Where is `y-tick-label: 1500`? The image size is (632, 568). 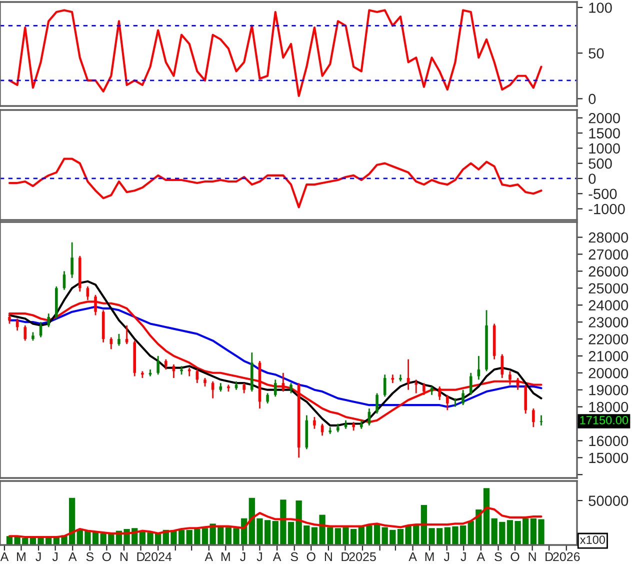
y-tick-label: 1500 is located at coordinates (604, 133).